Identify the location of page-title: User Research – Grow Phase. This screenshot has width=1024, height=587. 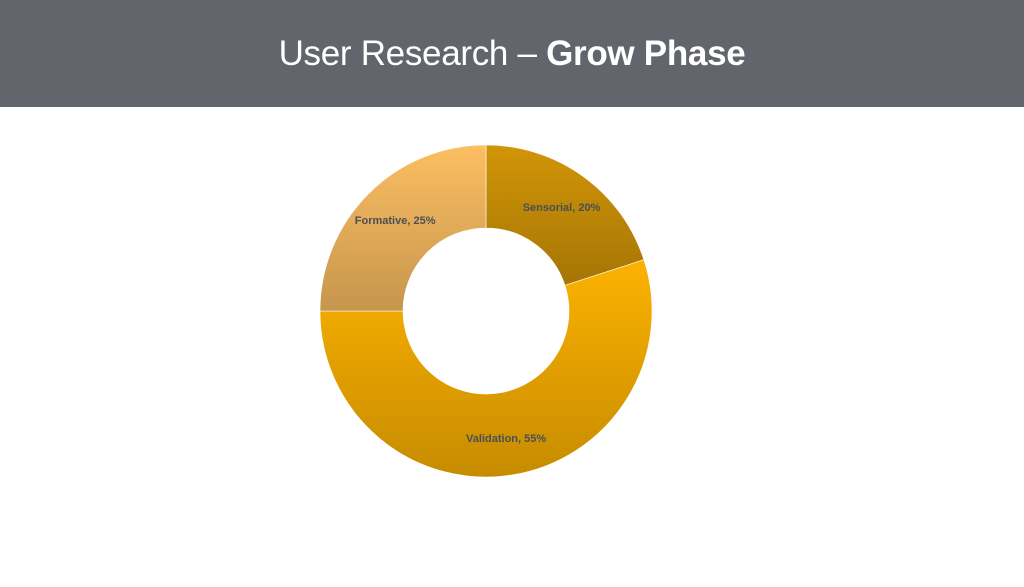
(512, 54).